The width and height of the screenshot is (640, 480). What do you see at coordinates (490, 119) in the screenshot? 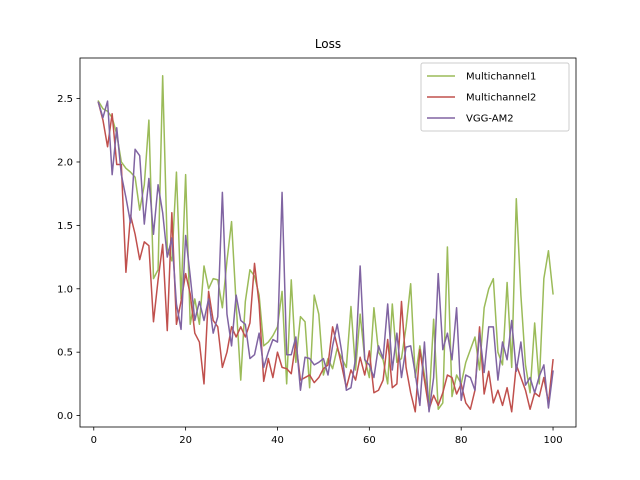
I see `legend-label: VGG-AM2` at bounding box center [490, 119].